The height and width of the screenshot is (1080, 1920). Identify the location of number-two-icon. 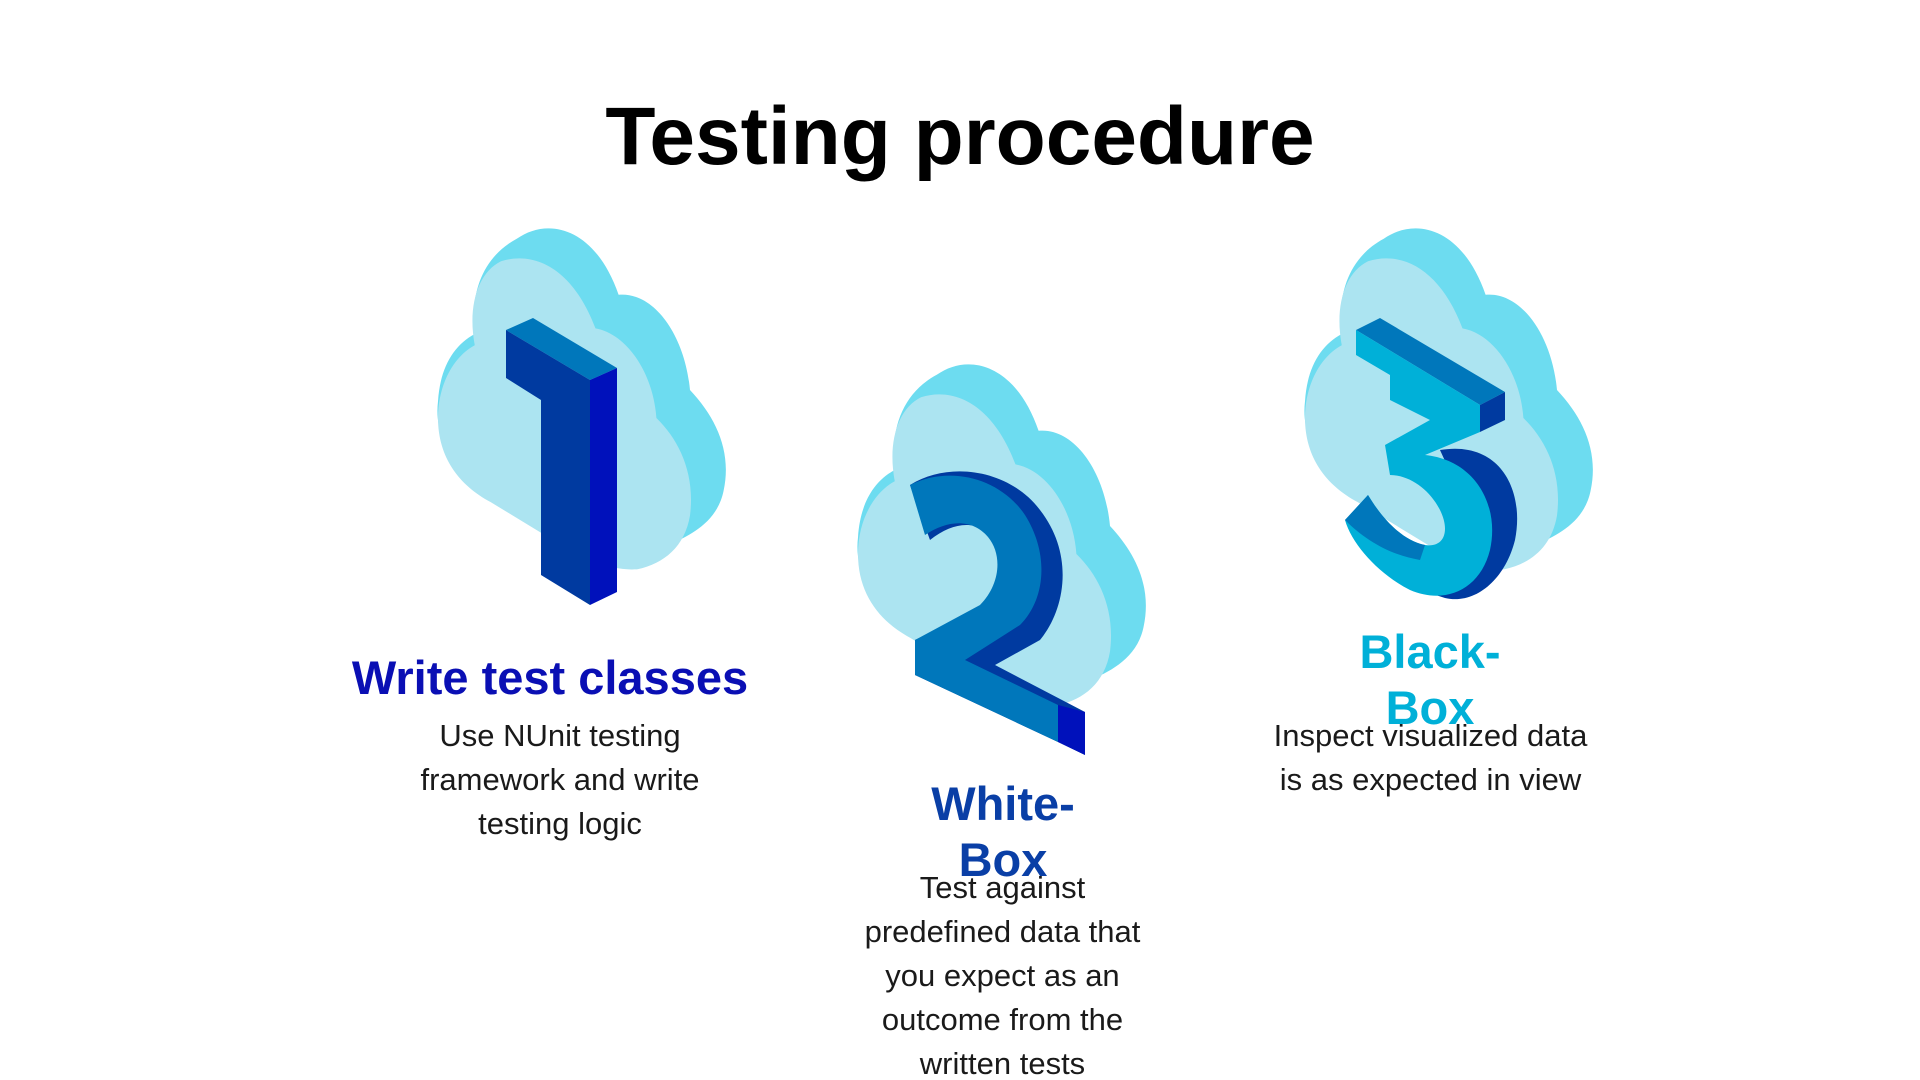
(997, 613).